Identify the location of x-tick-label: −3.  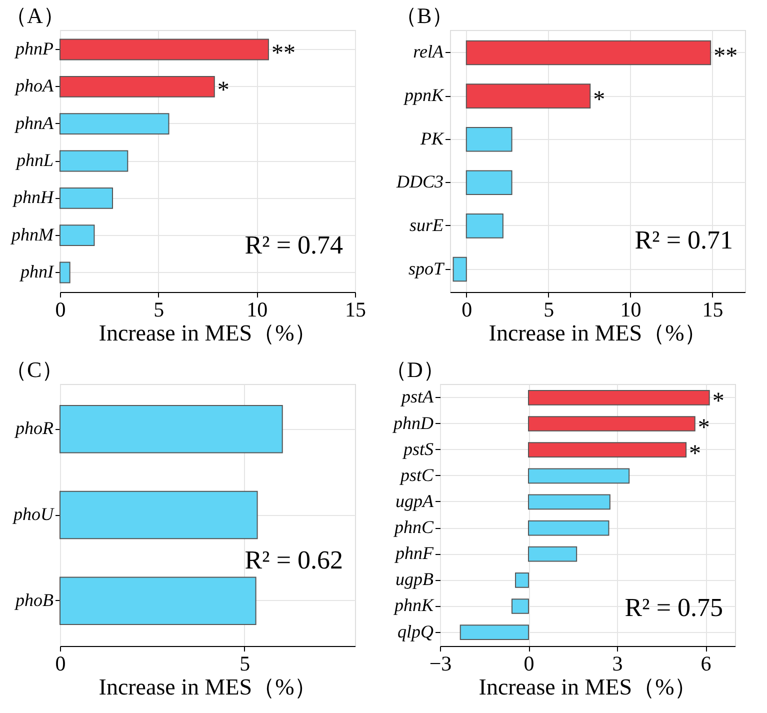
(440, 664).